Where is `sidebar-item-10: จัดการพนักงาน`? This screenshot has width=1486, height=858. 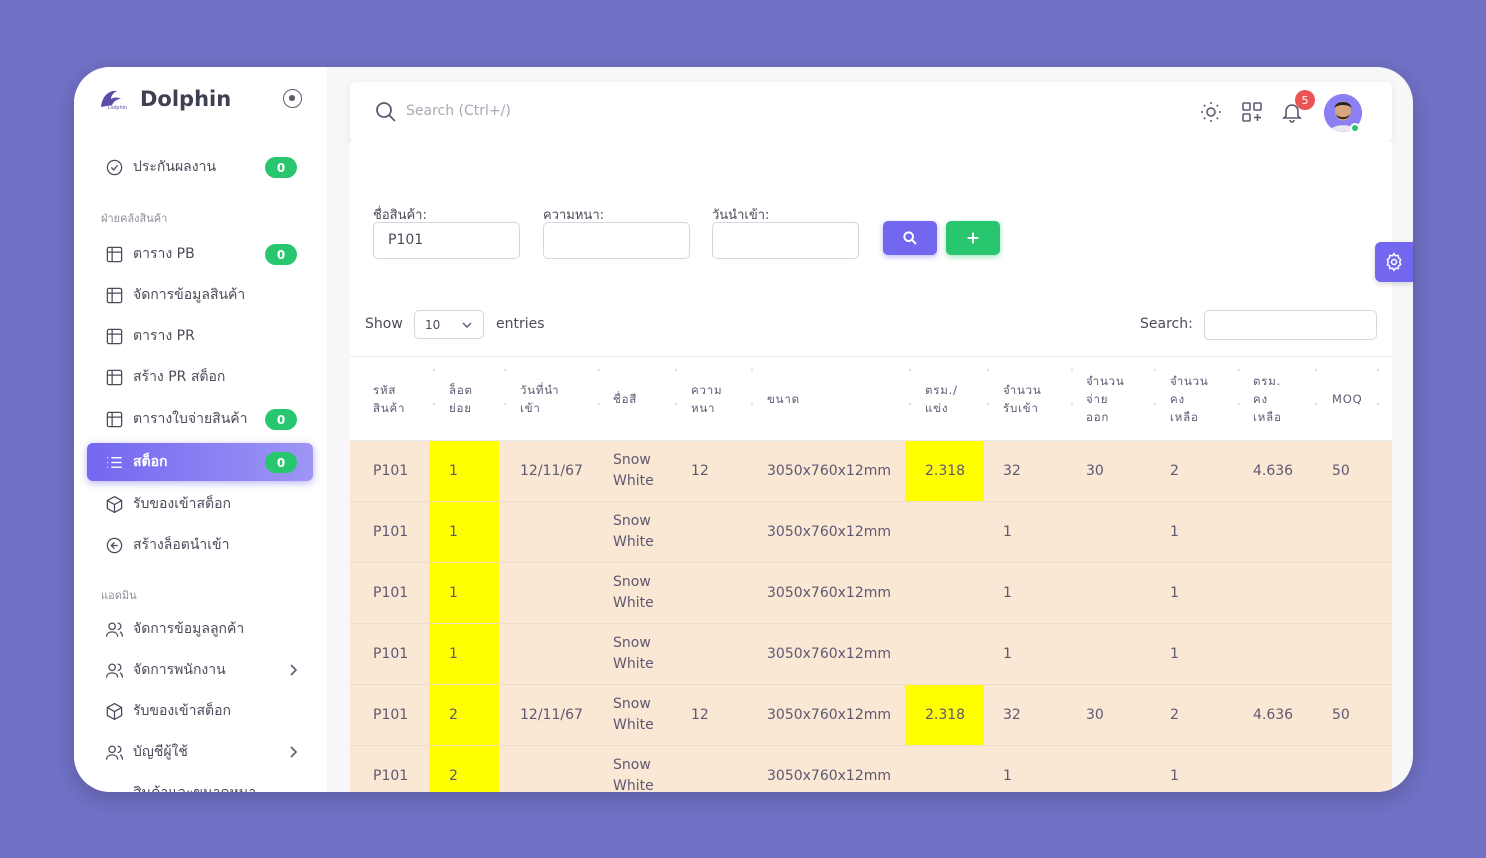
sidebar-item-10: จัดการพนักงาน is located at coordinates (200, 670).